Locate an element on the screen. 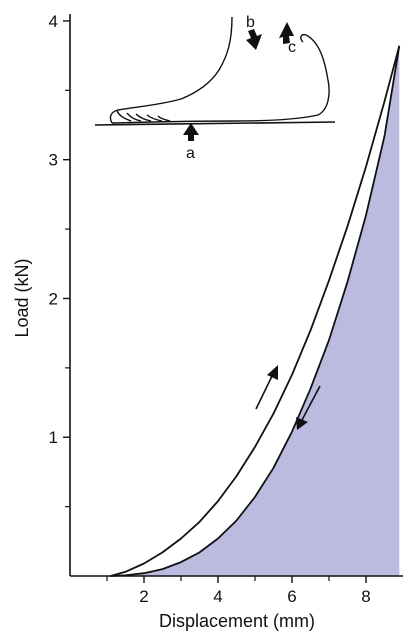 The height and width of the screenshot is (634, 417). arrow-c-icon is located at coordinates (286, 33).